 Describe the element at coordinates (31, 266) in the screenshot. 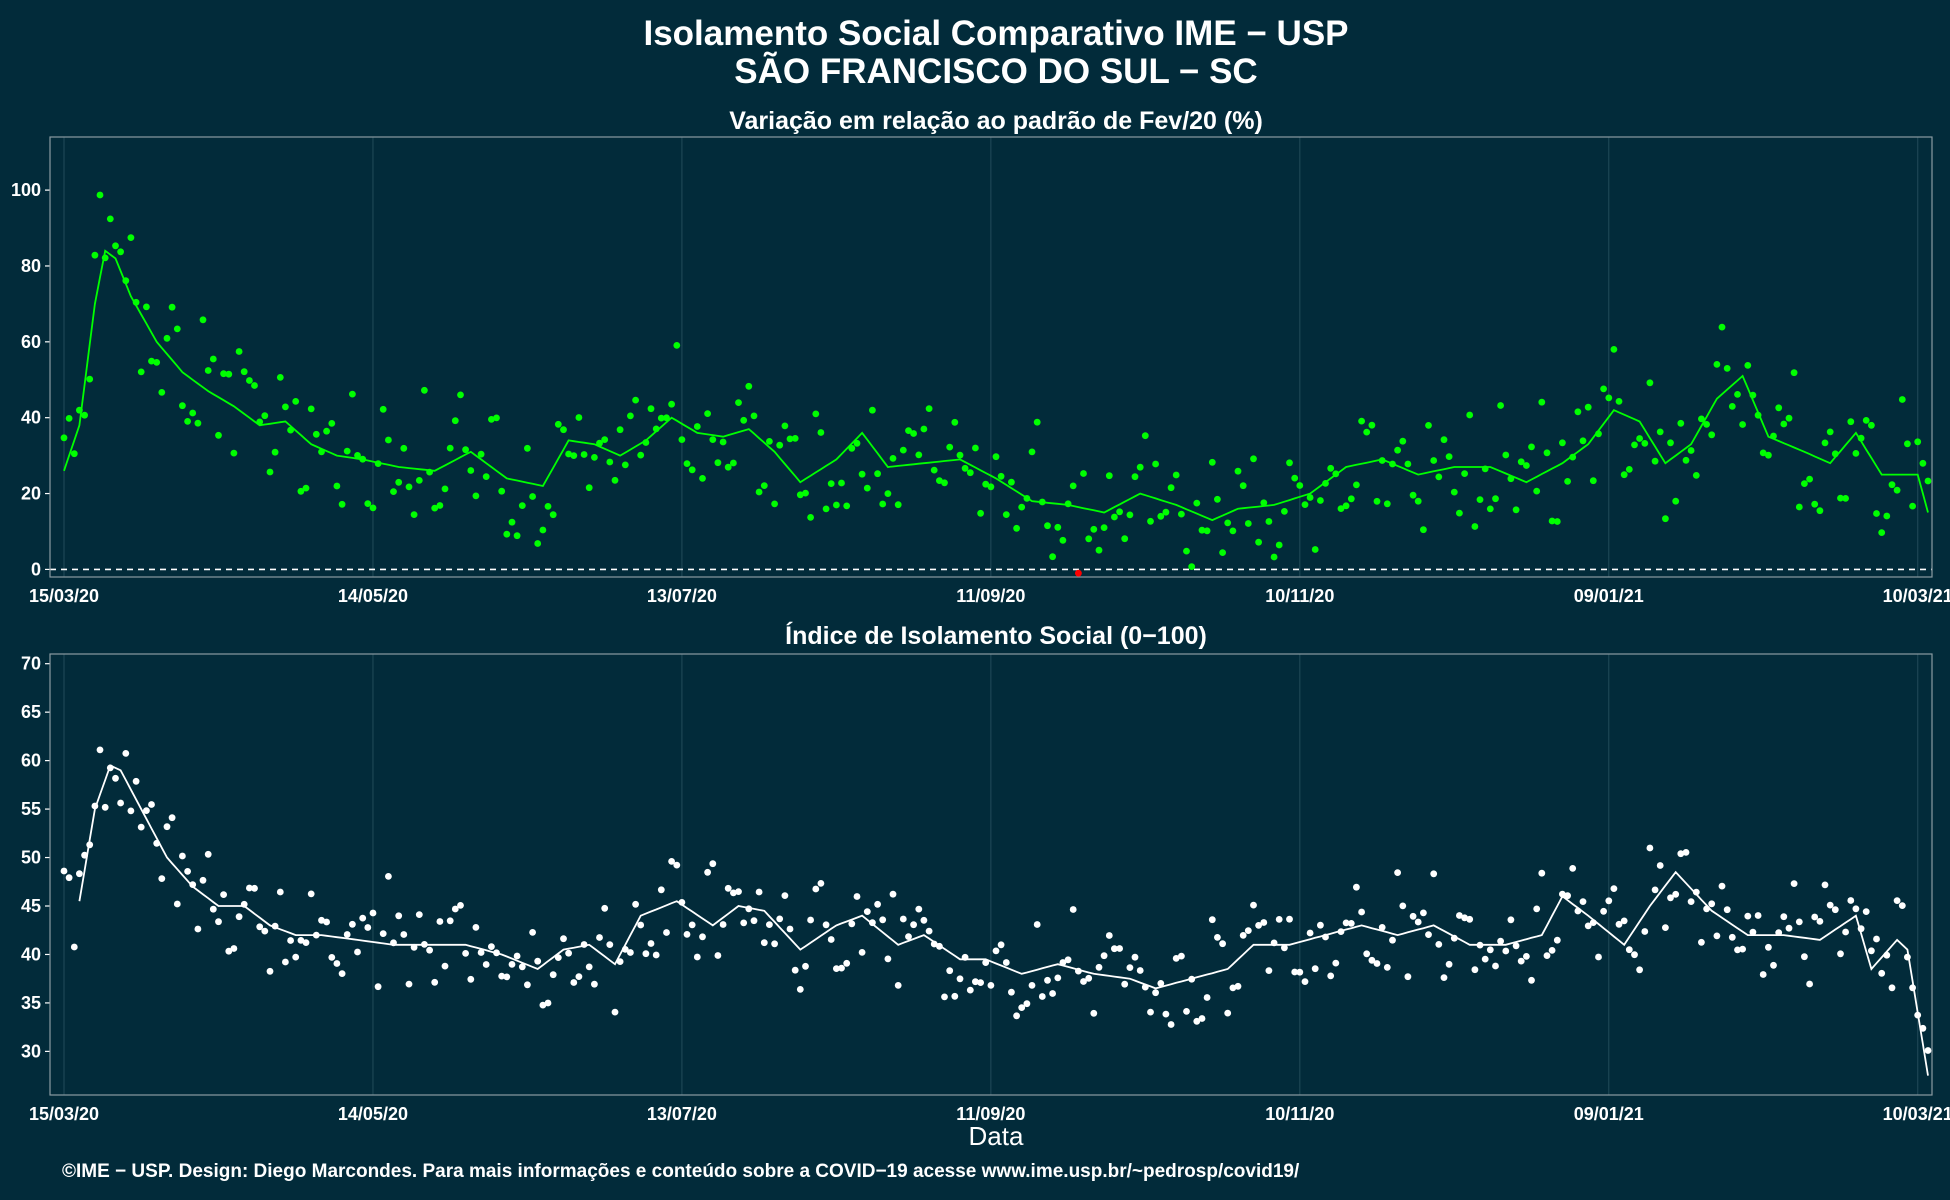

I see `y-tick-label: 80` at that location.